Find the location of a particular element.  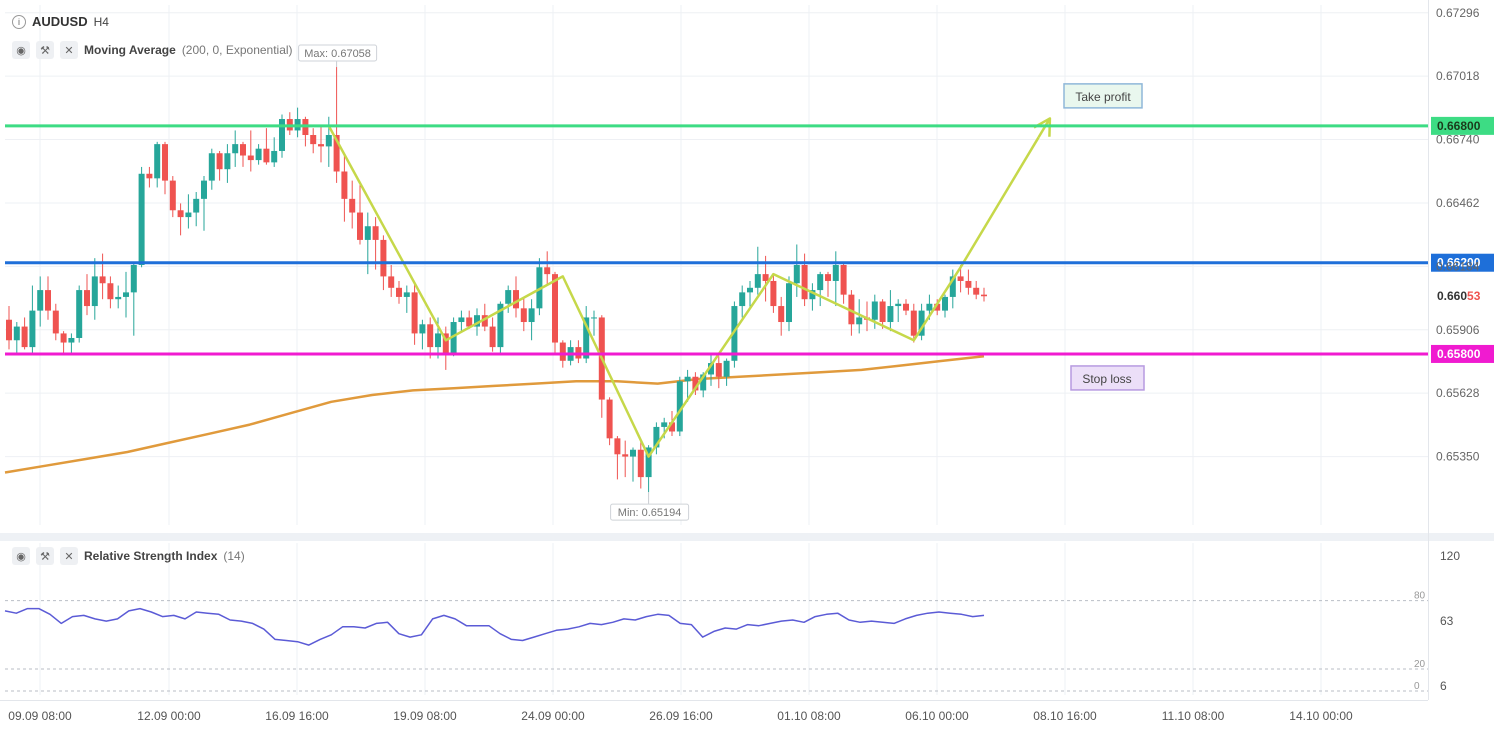

rsi-indicator-name: Relative Strength Index is located at coordinates (151, 556).